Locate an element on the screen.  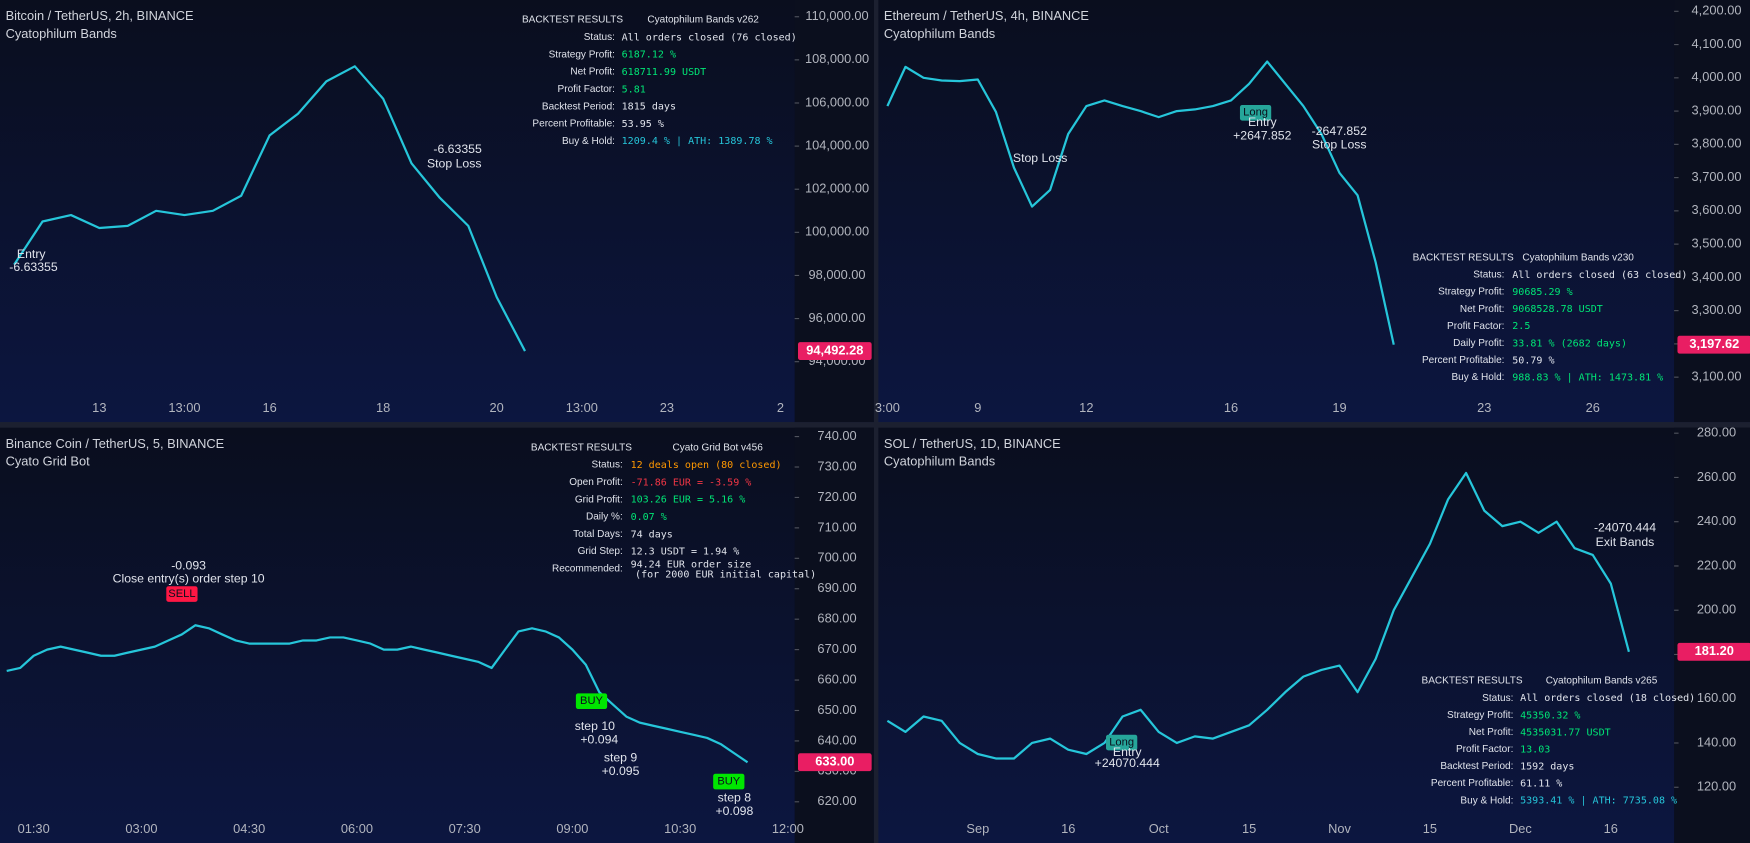
y-tick-label: 200.00 is located at coordinates (1716, 609).